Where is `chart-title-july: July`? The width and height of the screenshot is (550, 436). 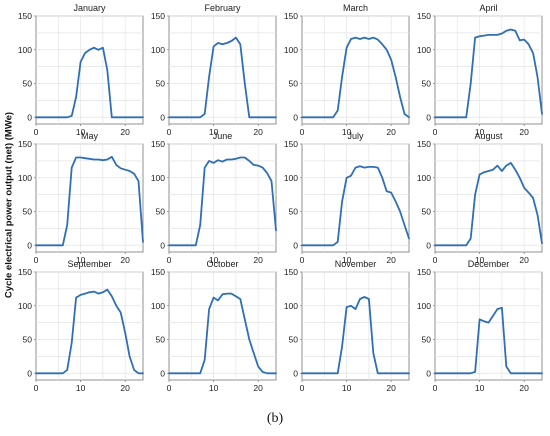 chart-title-july: July is located at coordinates (355, 136).